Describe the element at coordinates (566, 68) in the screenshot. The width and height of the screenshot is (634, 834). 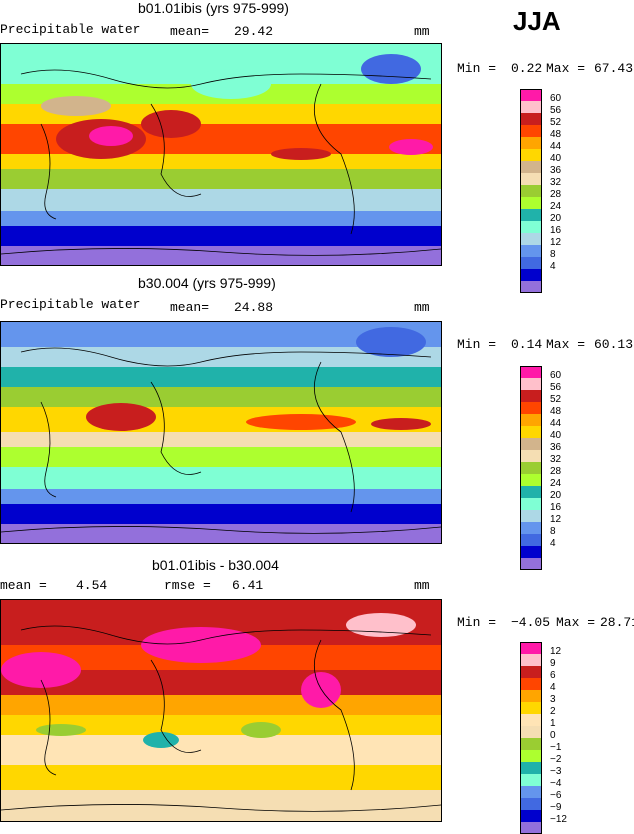
I see `panel1-max-label: Max =` at that location.